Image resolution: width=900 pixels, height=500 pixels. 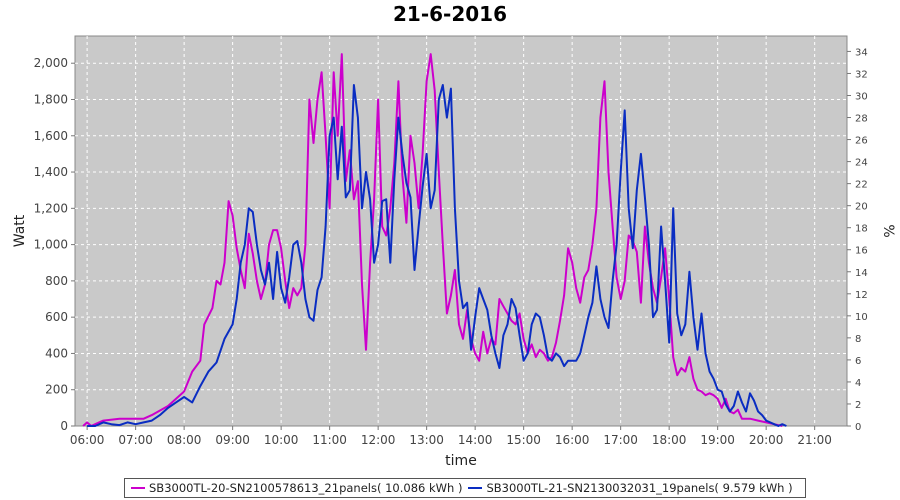 What do you see at coordinates (717, 440) in the screenshot?
I see `x-tick-label: 19:00` at bounding box center [717, 440].